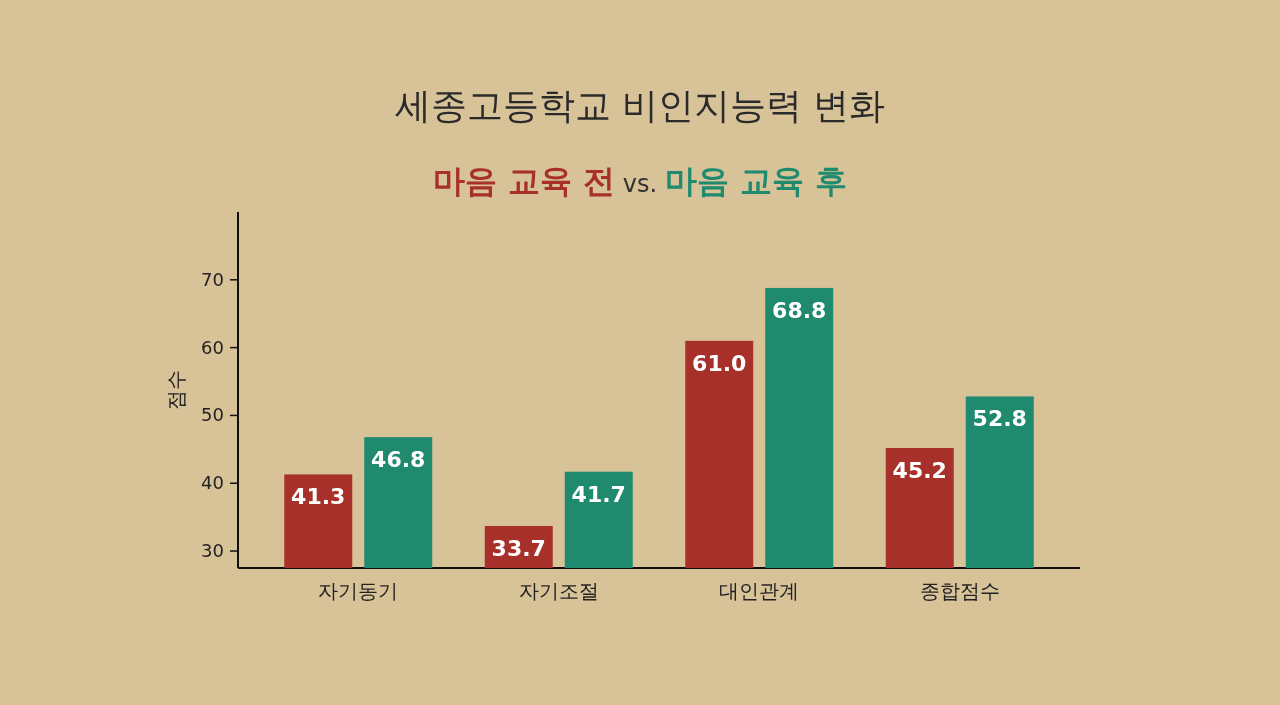 The height and width of the screenshot is (705, 1280). What do you see at coordinates (919, 470) in the screenshot?
I see `data-label: 45.2` at bounding box center [919, 470].